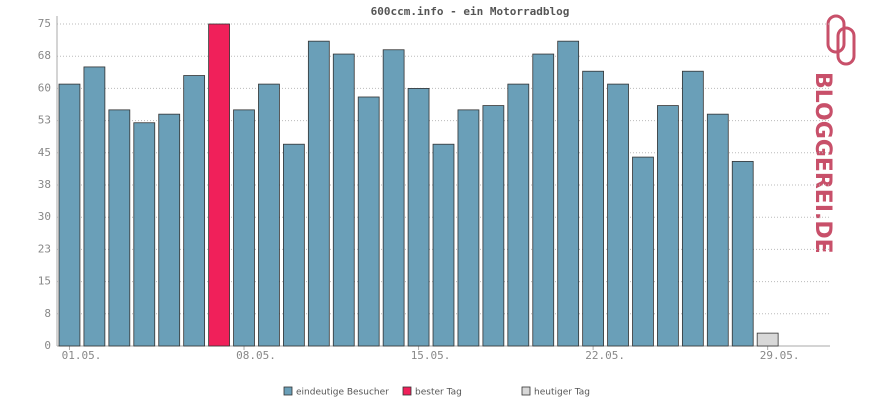 This screenshot has height=400, width=870. What do you see at coordinates (605, 355) in the screenshot?
I see `x-tick-label: 22.05.` at bounding box center [605, 355].